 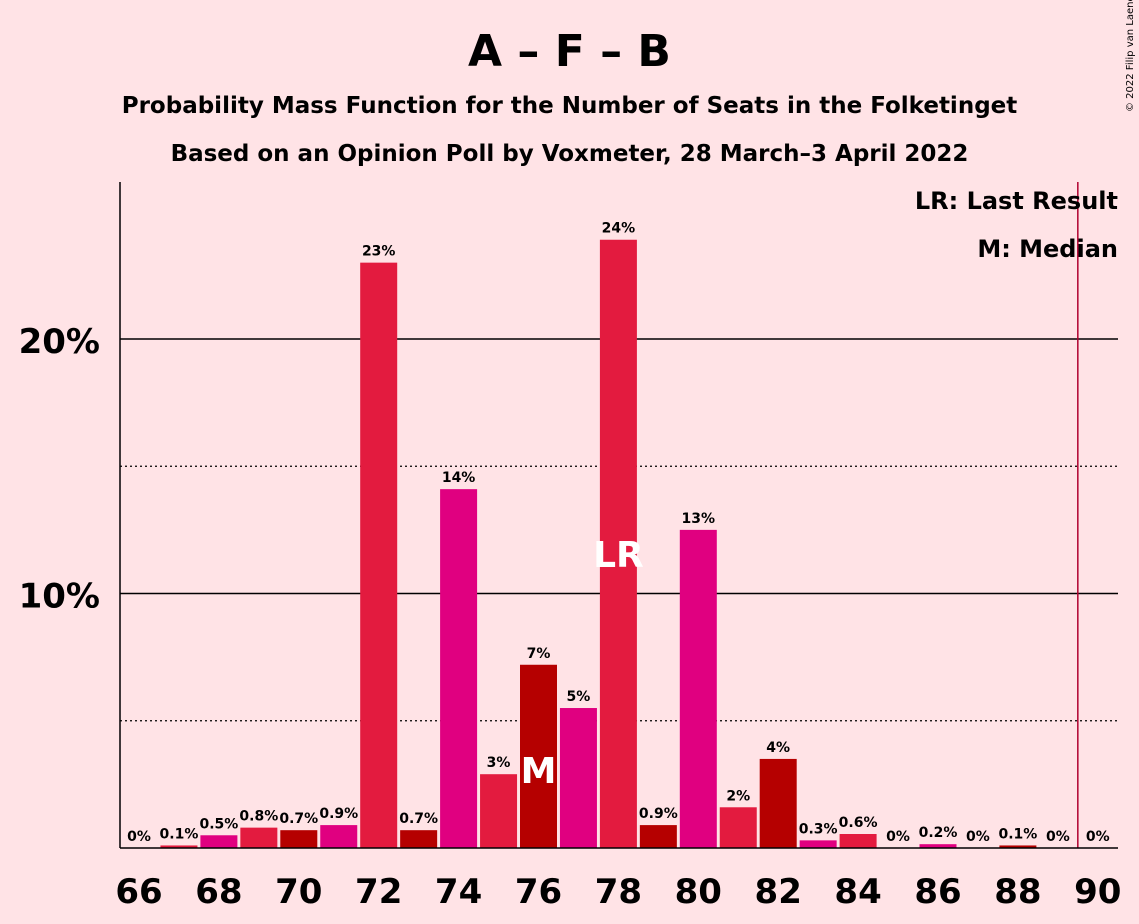 I want to click on bar-value-label: 0.6%, so click(x=858, y=823).